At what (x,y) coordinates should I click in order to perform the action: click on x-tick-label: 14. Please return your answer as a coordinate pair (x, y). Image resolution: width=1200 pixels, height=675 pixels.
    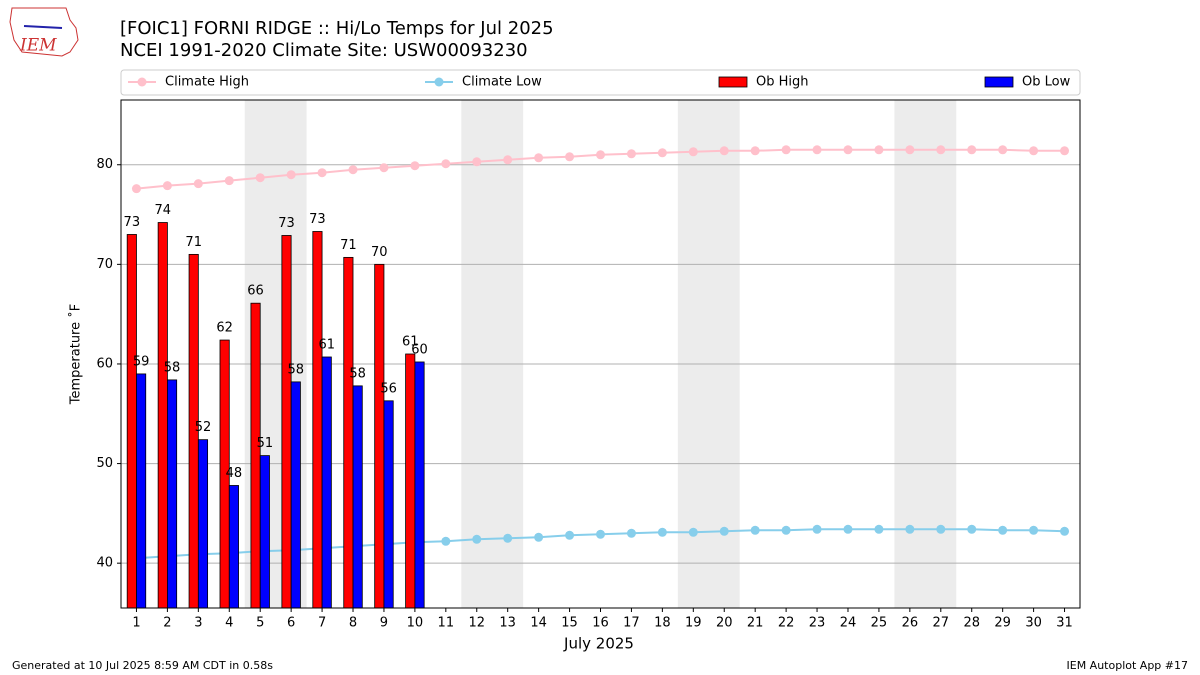
    Looking at the image, I should click on (538, 623).